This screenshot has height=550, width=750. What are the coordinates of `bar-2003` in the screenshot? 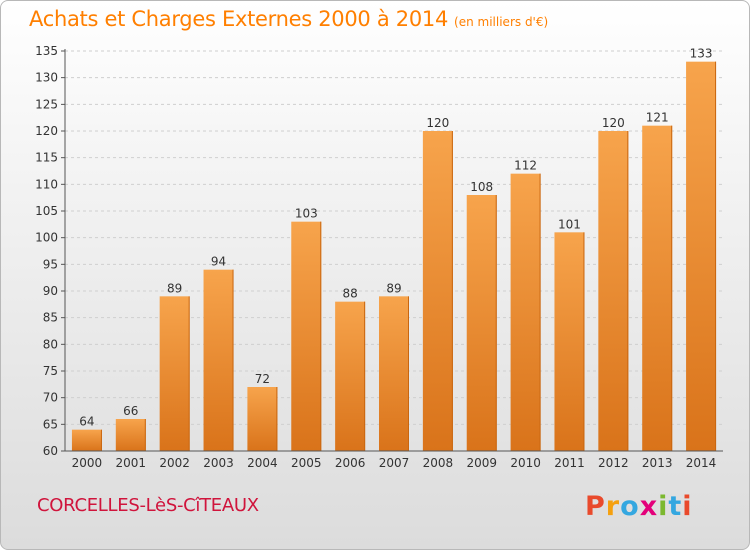 It's located at (218, 360).